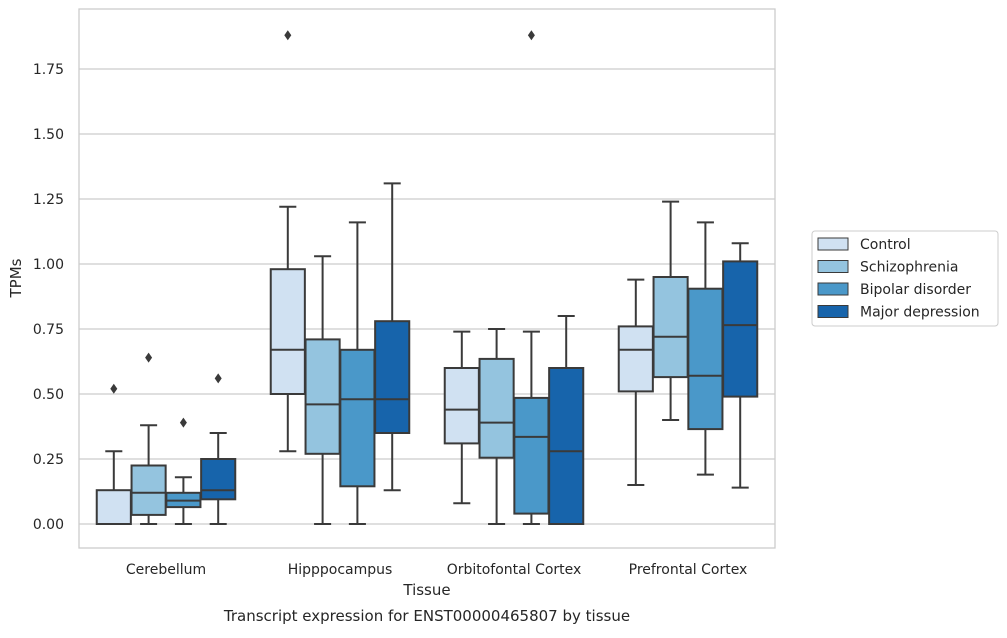 The image size is (1007, 638). What do you see at coordinates (48, 395) in the screenshot?
I see `y-tick-label: 0.50` at bounding box center [48, 395].